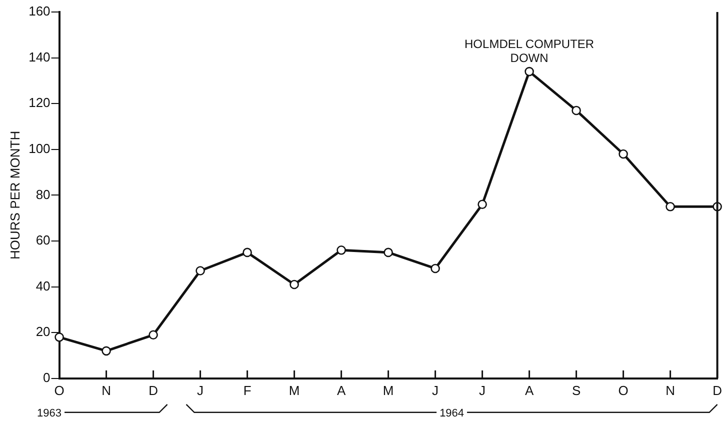 The height and width of the screenshot is (428, 727). I want to click on text: 1964, so click(452, 413).